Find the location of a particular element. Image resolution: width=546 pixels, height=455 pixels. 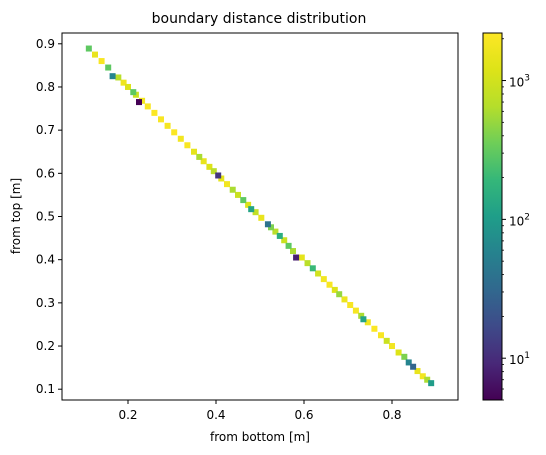

colorbar-ticks: 10¹ 10² 10³ is located at coordinates (516, 219).